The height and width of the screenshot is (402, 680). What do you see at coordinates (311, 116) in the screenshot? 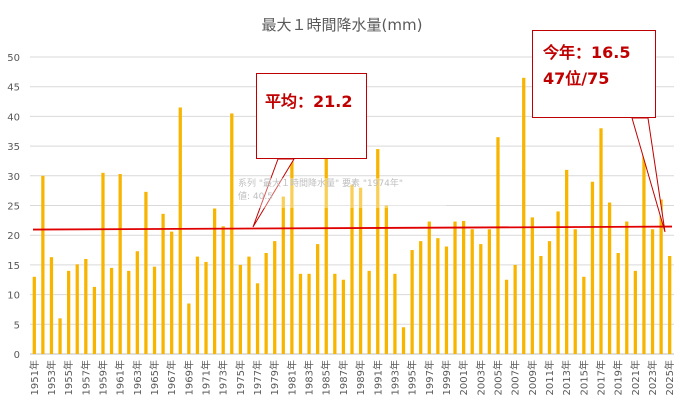
I see `average-callout: 平均：21.2` at bounding box center [311, 116].